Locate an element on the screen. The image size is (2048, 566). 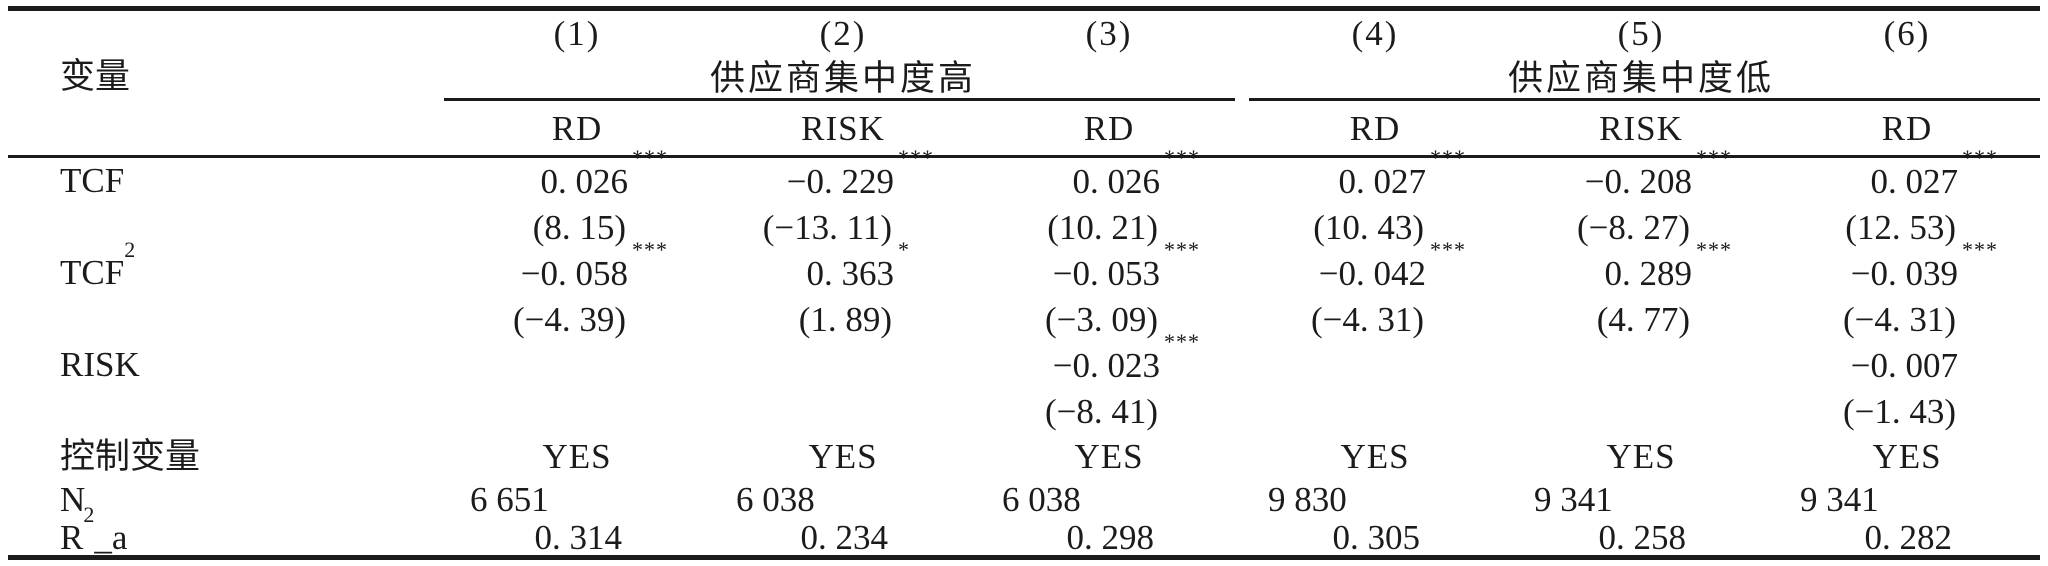
r2a-value: 0. 234 is located at coordinates (844, 537).